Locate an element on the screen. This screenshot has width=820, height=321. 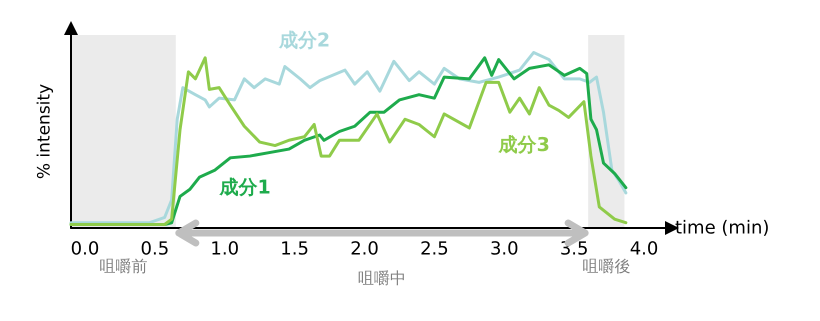
x-tick-label: 1.5 is located at coordinates (294, 249).